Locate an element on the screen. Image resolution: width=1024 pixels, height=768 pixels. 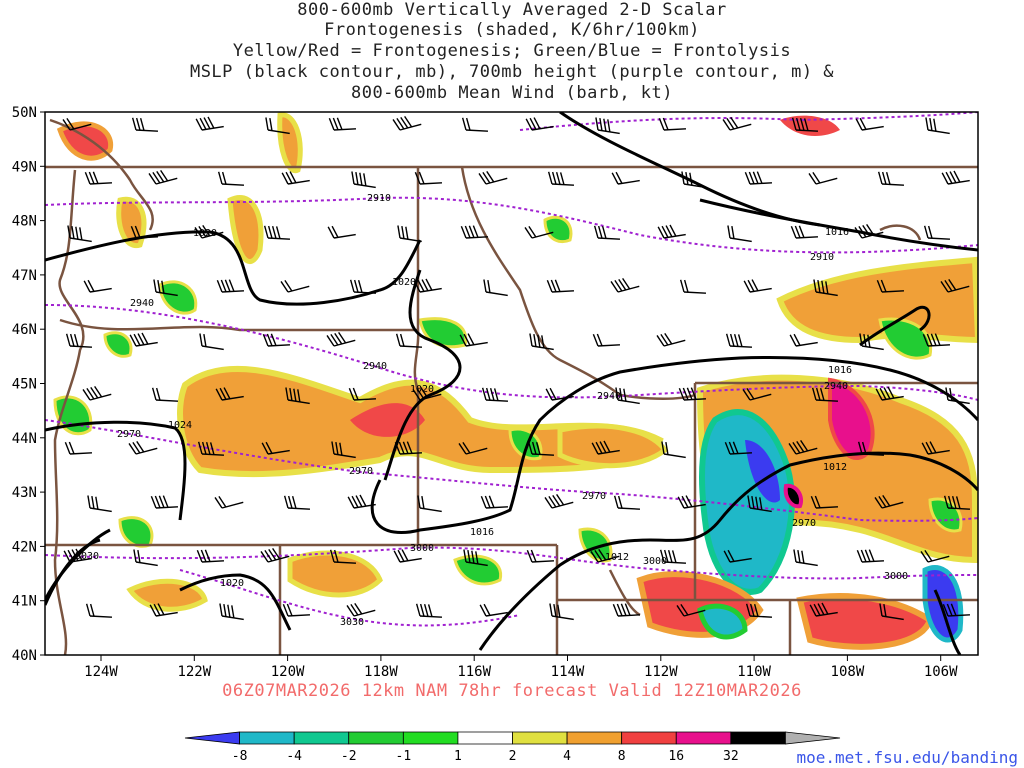
lat-label: 50N is located at coordinates (24, 113).